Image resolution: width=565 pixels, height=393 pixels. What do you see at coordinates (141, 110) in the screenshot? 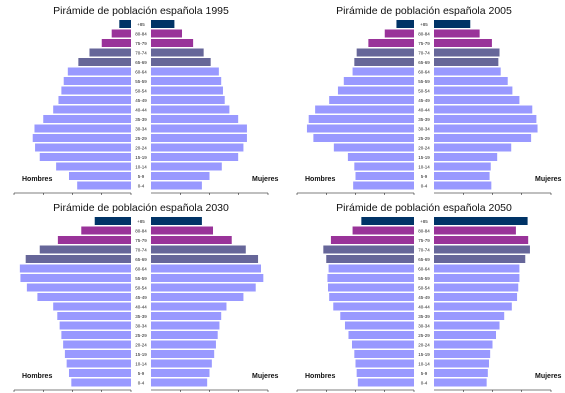
I see `age-group-label: 40-44` at bounding box center [141, 110].